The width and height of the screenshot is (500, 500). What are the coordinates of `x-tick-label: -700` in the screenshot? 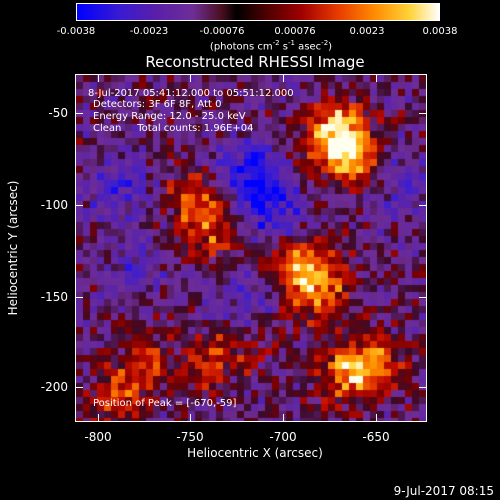 It's located at (283, 437).